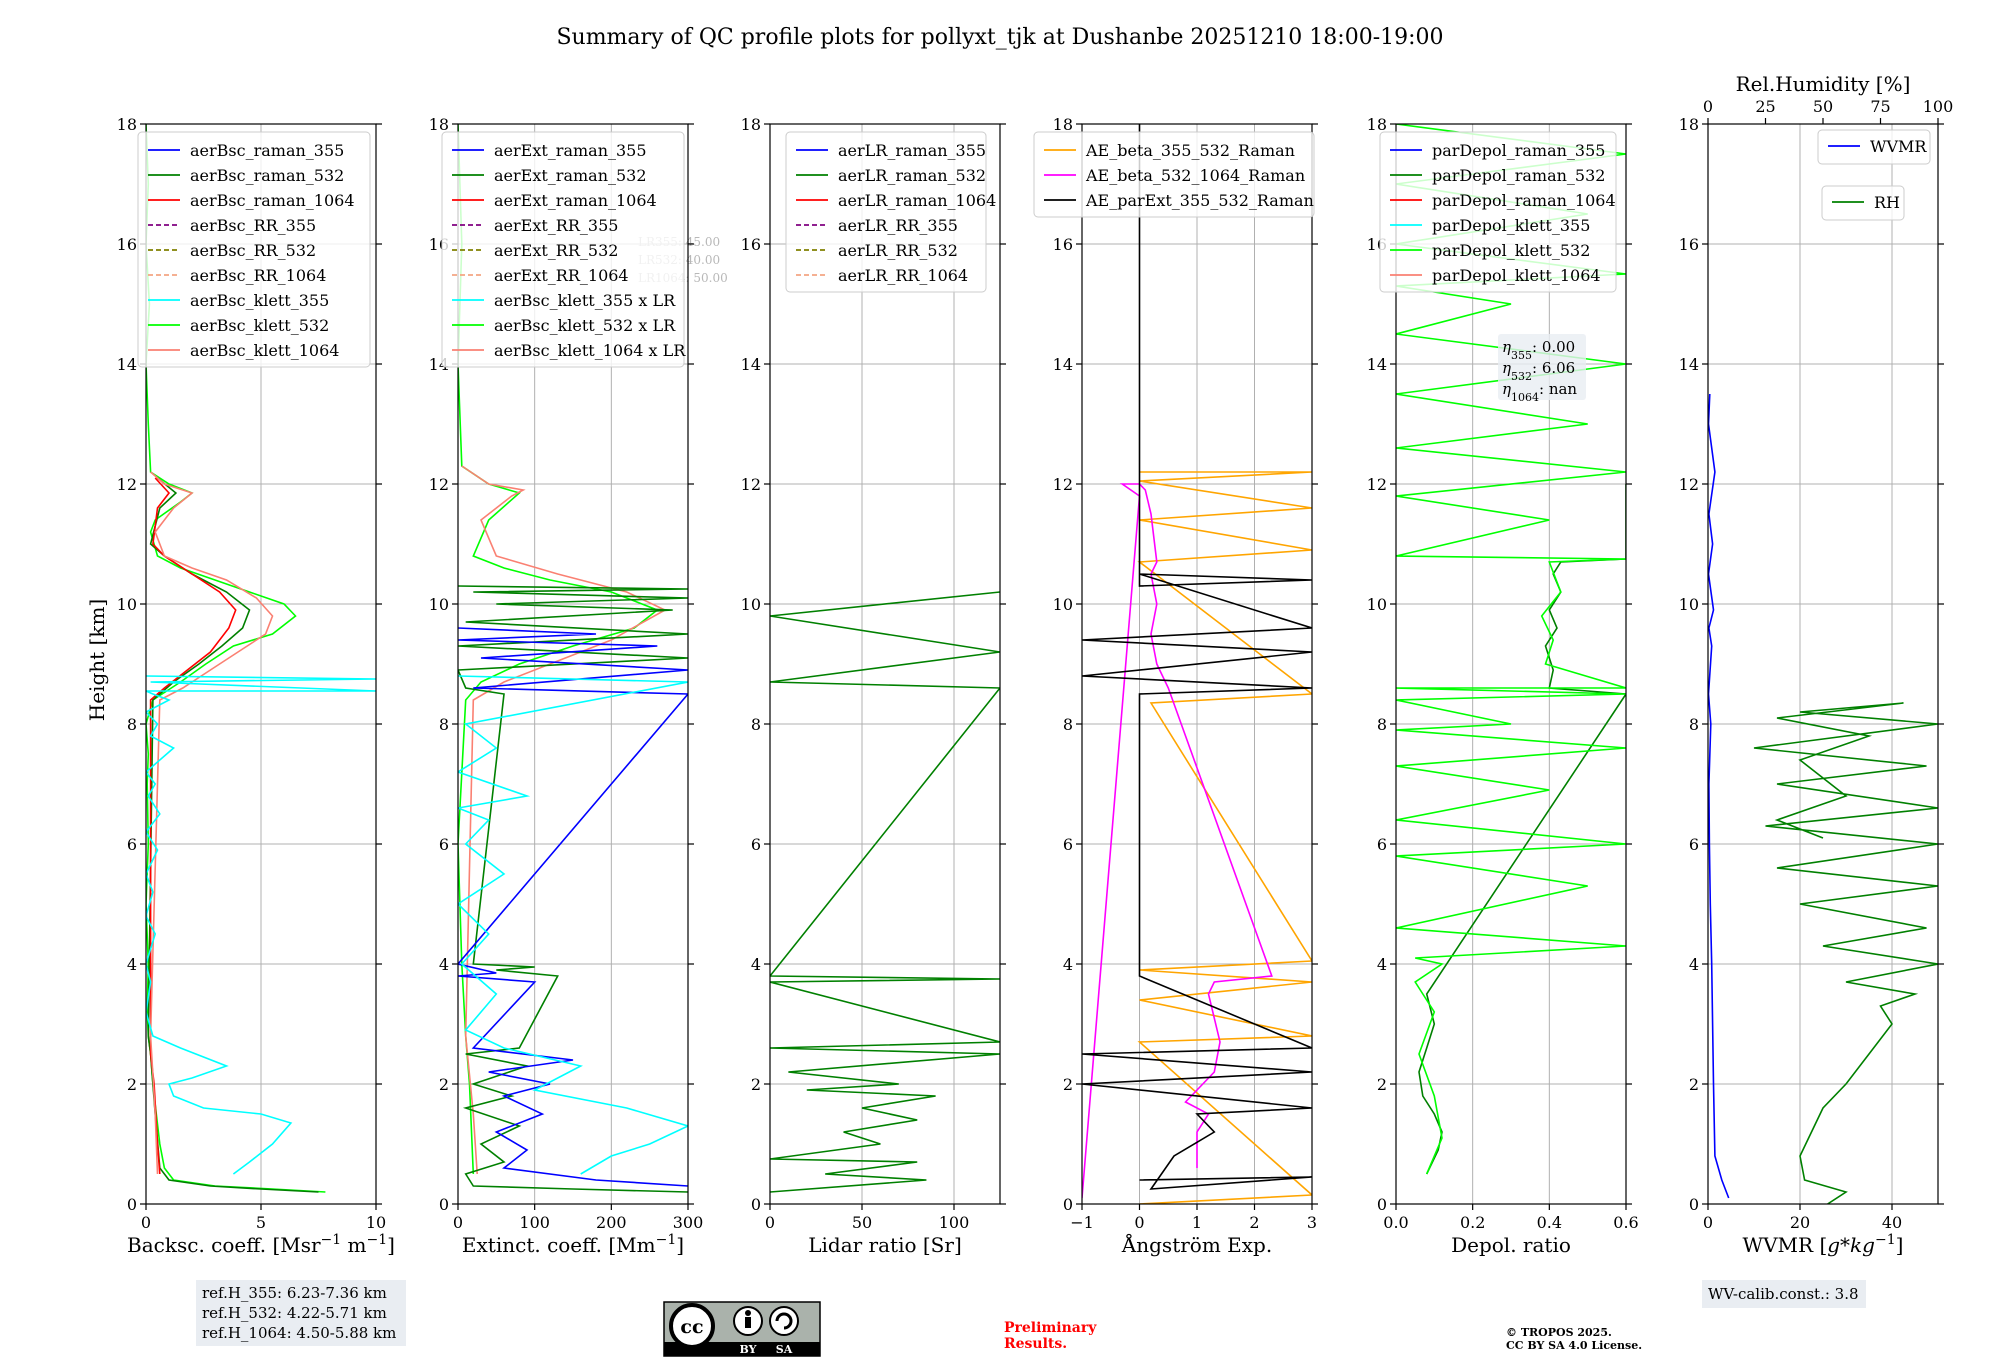  I want to click on legend-entry: aerBsc_klett_532 x LR, so click(585, 325).